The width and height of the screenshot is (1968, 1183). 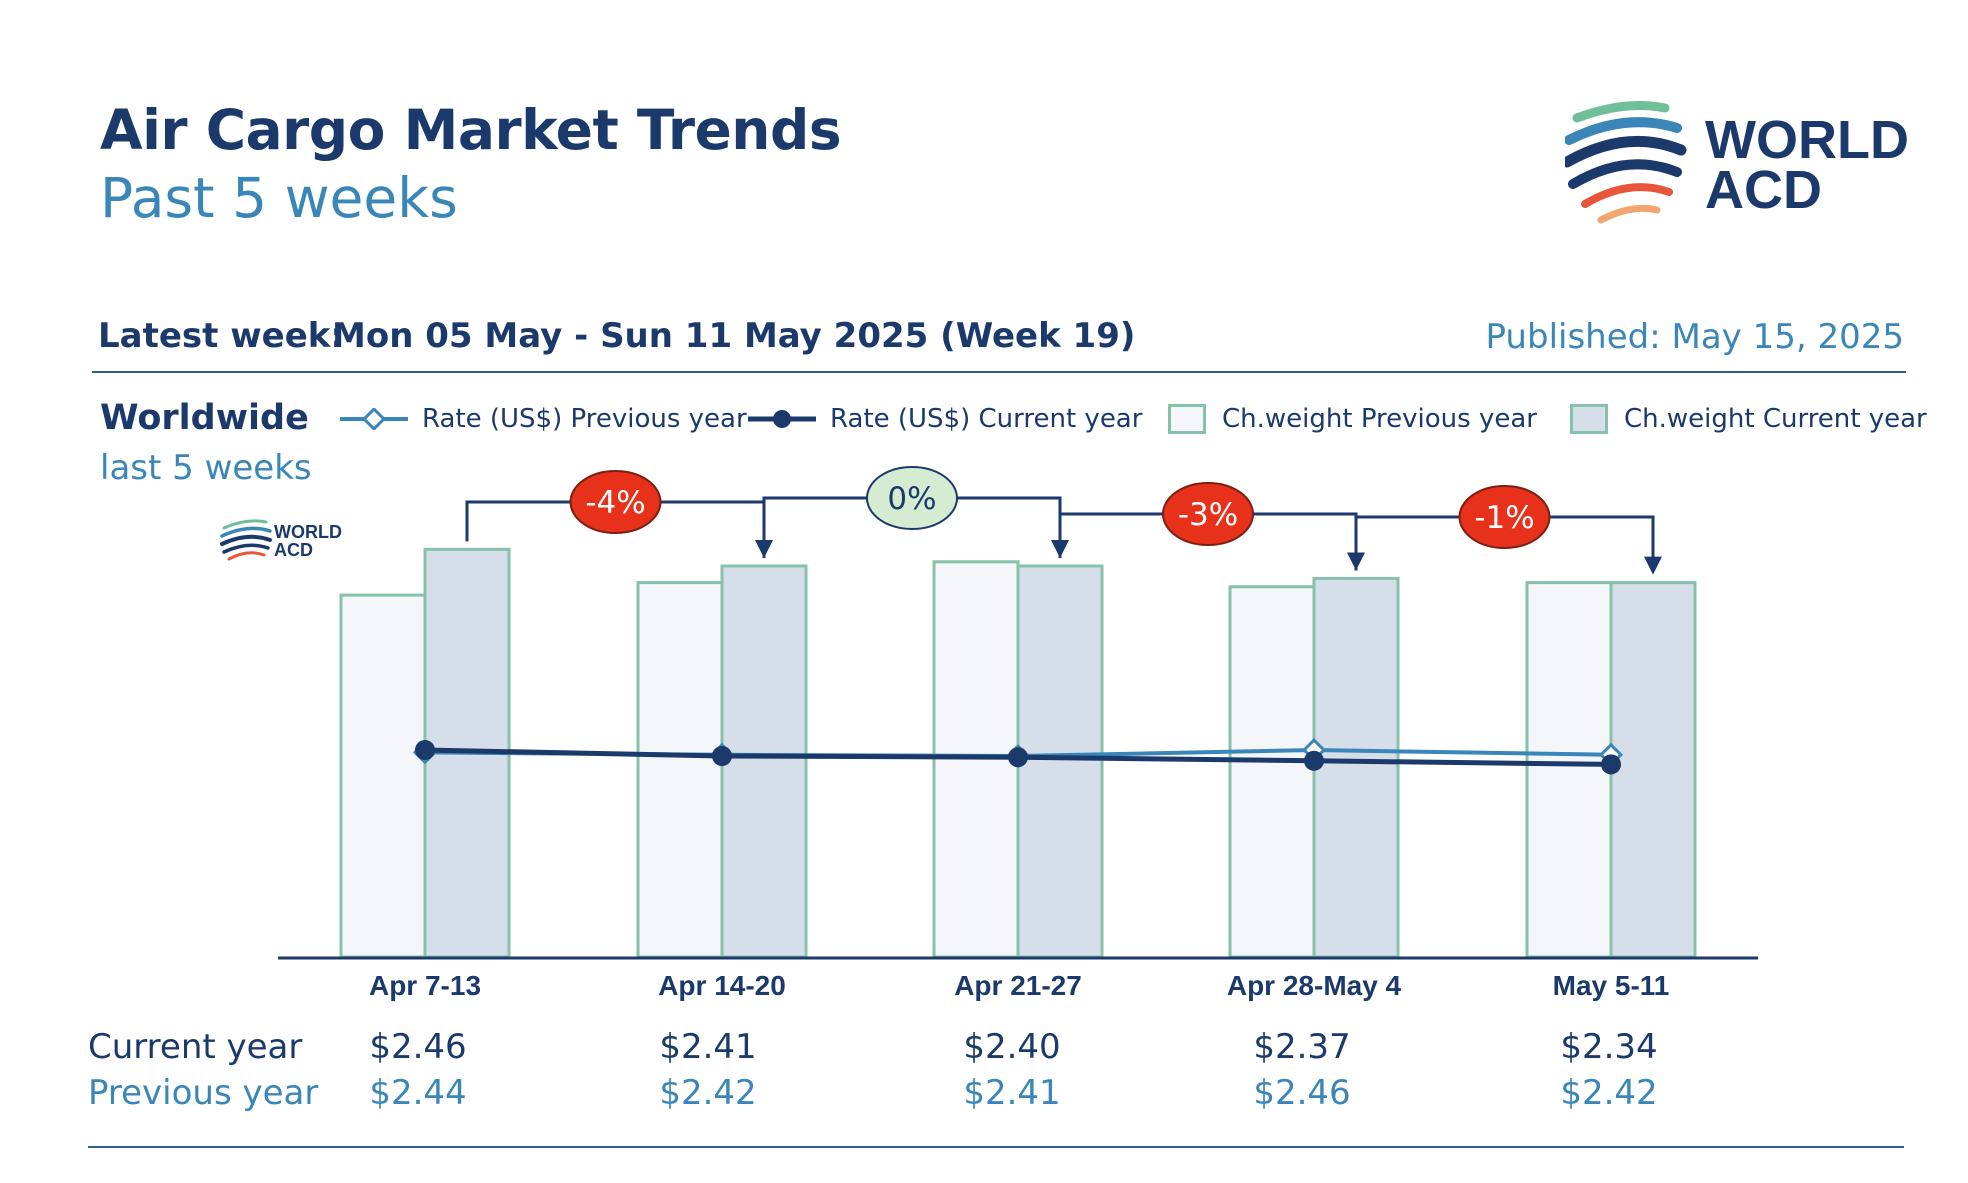 What do you see at coordinates (999, 372) in the screenshot?
I see `header-divider` at bounding box center [999, 372].